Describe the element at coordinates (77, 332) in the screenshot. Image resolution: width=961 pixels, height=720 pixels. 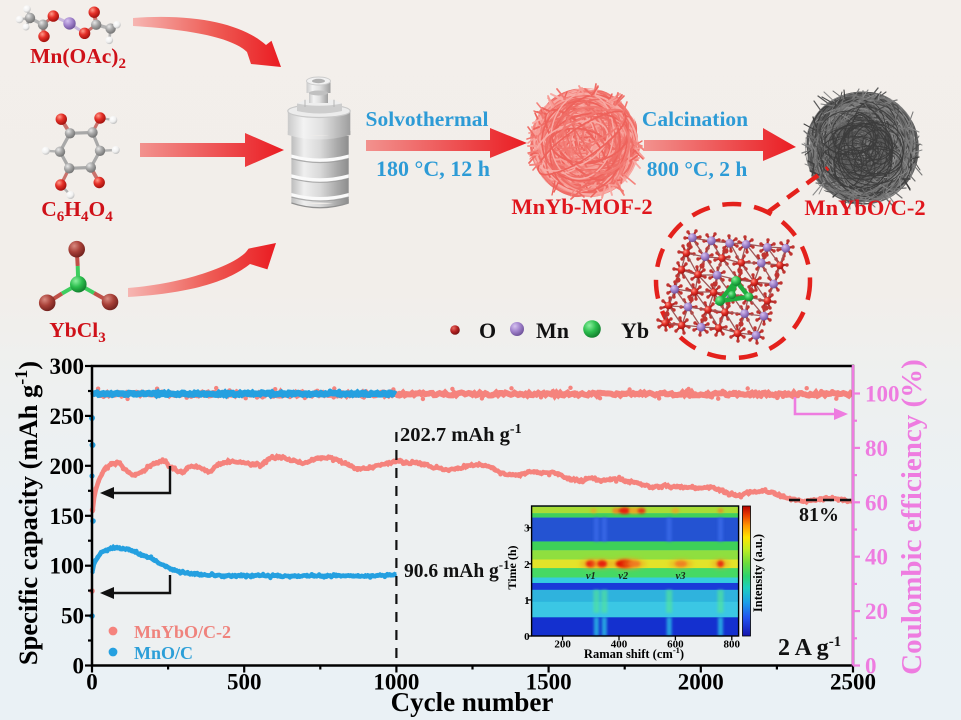
I see `svg-text: YbCl3` at that location.